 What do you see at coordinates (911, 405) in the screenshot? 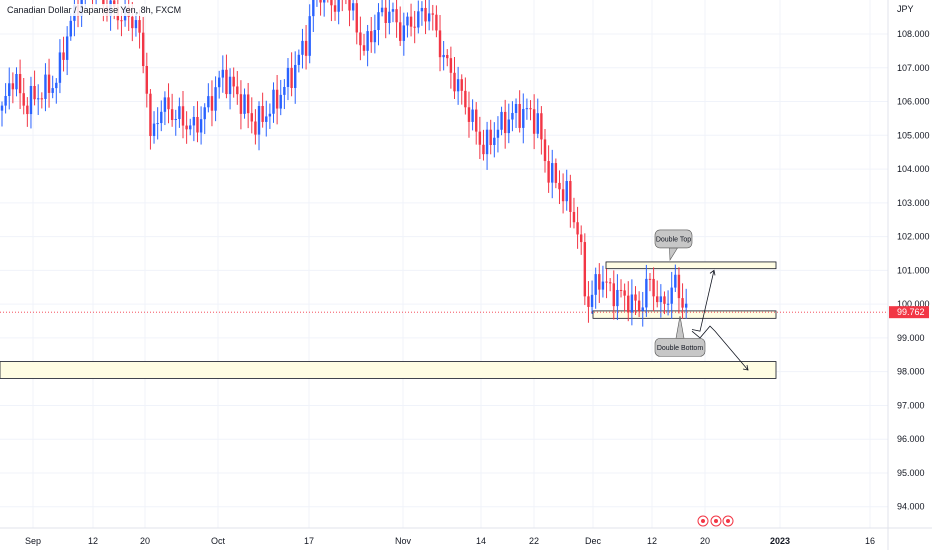
I see `y-tick-label: 97.000` at bounding box center [911, 405].